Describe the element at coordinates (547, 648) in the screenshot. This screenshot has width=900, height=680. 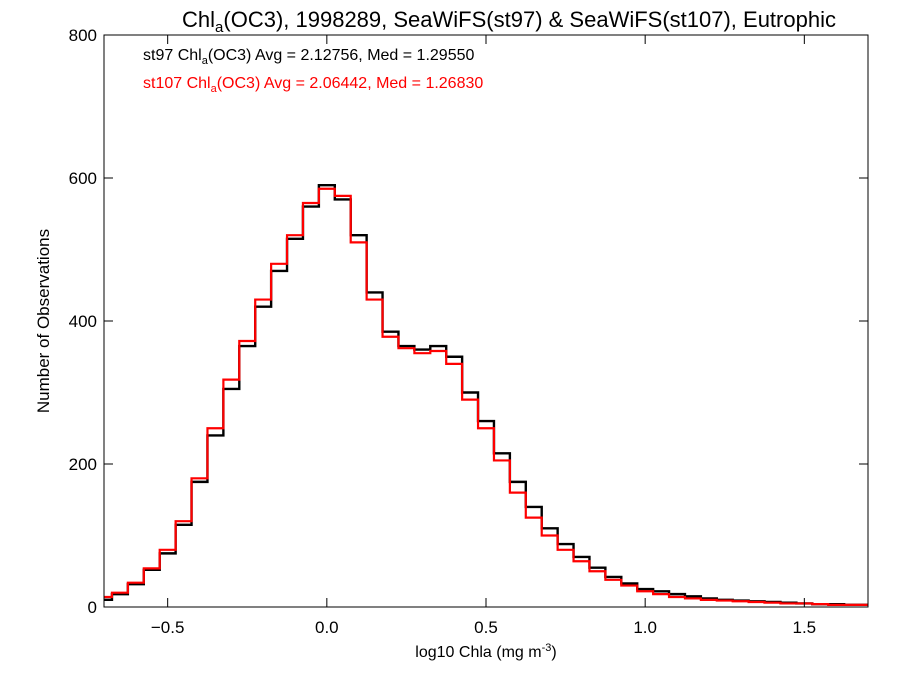
I see `x-axis-label-sup: -3` at that location.